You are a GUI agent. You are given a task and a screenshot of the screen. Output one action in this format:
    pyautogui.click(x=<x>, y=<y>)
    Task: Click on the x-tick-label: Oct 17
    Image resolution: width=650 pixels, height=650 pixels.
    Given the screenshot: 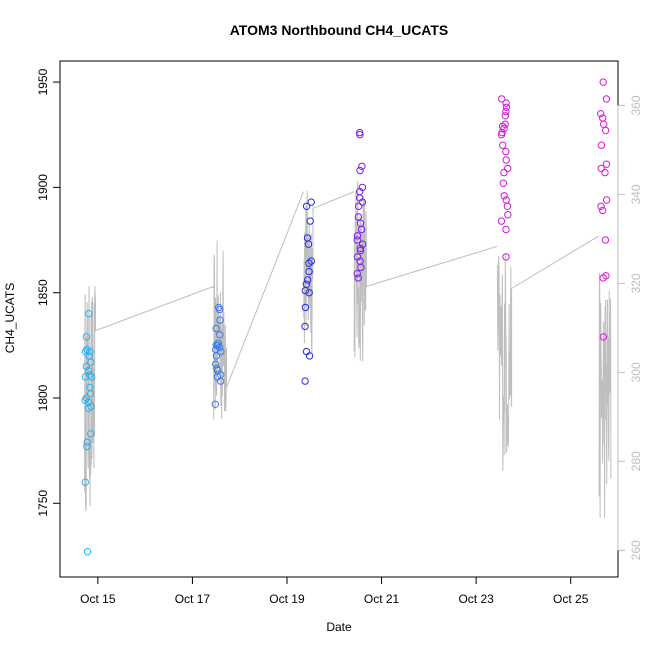 What is the action you would take?
    pyautogui.click(x=193, y=599)
    